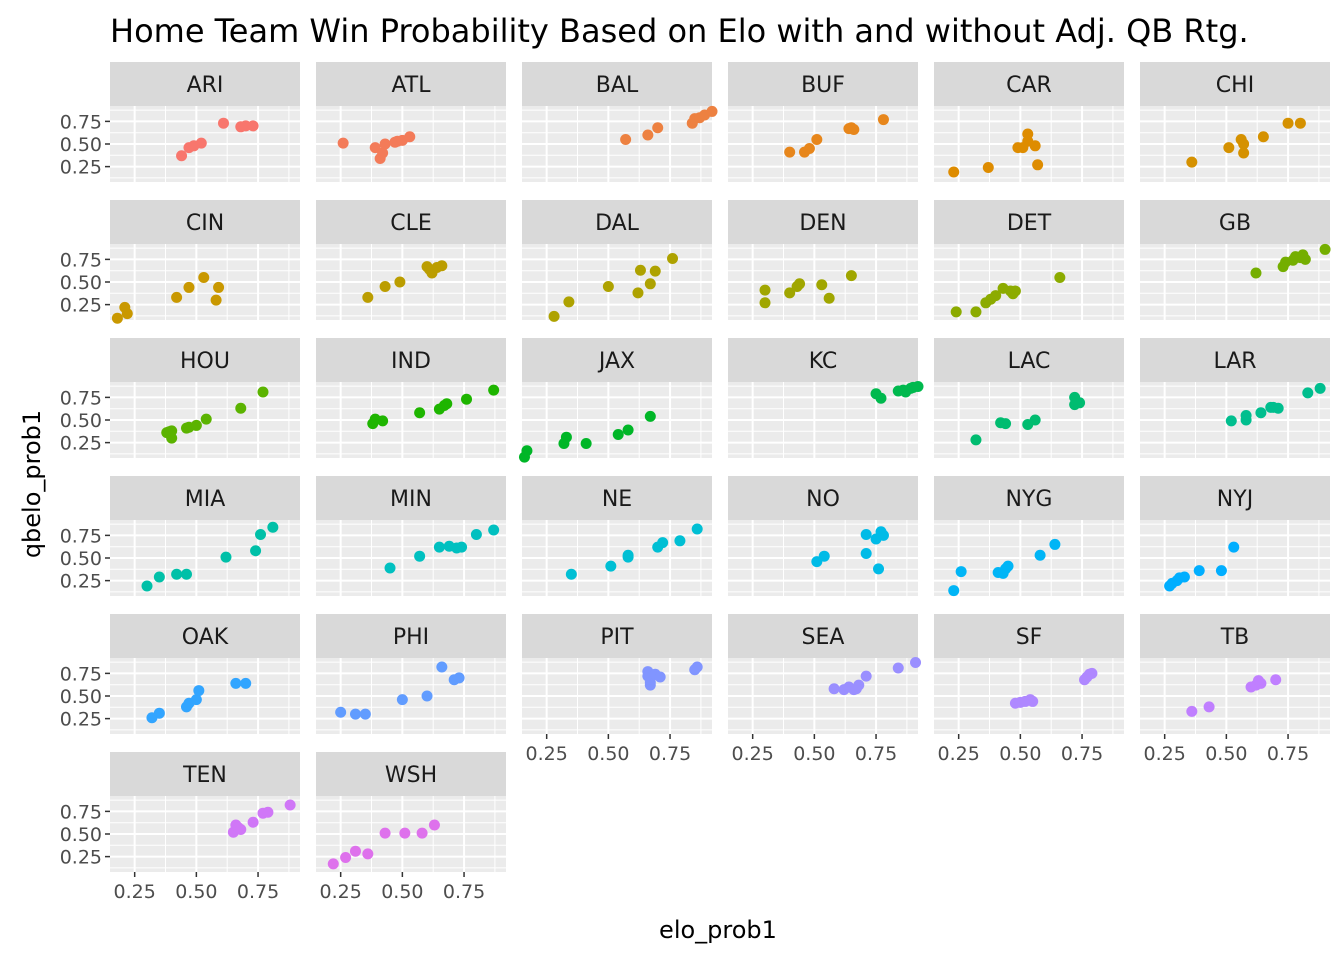  I want to click on facet-panel-sea: SEA 0.25 0.50 0.75, so click(825, 689).